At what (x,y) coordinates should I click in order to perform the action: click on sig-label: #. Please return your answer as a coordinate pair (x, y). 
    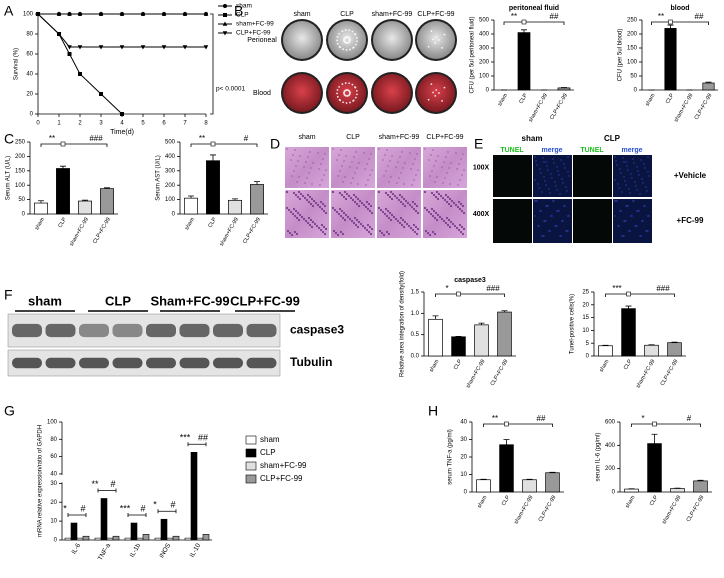
    Looking at the image, I should click on (246, 138).